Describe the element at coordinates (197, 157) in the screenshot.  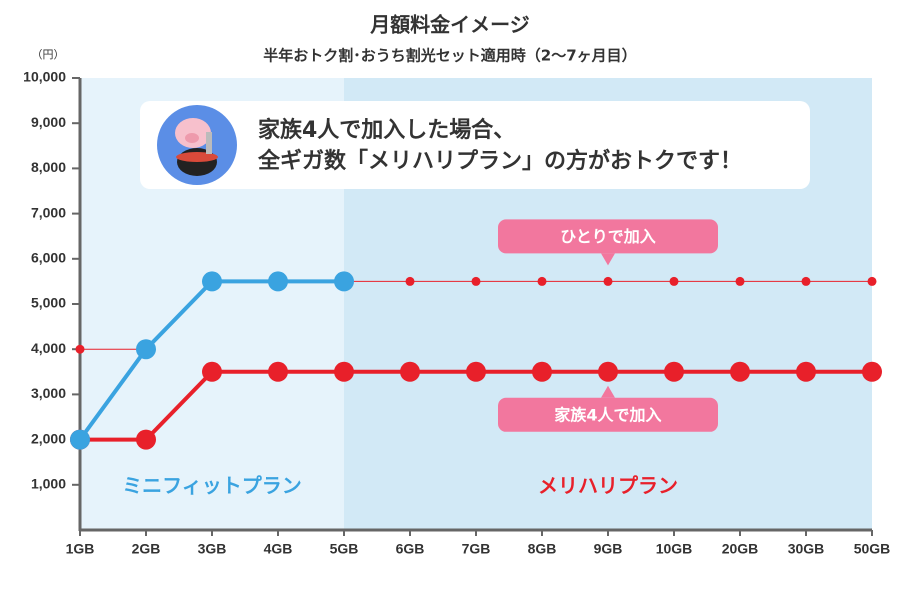
I see `pig-bowl-rim` at that location.